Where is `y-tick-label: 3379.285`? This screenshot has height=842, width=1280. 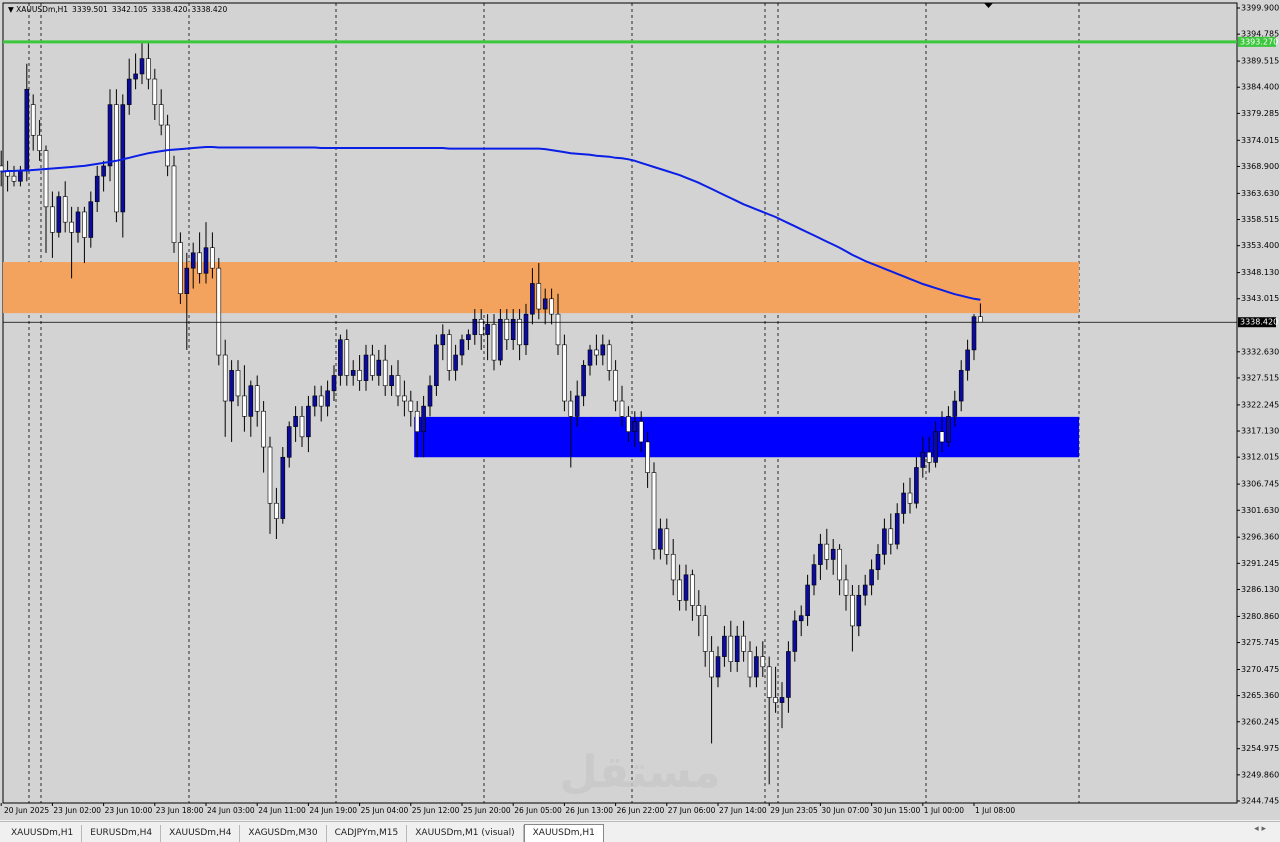
y-tick-label: 3379.285 is located at coordinates (1260, 113).